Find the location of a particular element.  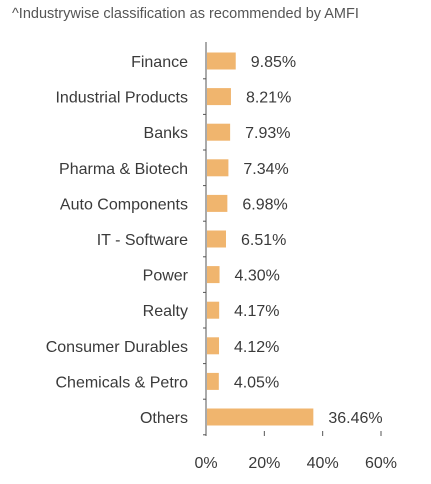

category-label: Realty is located at coordinates (165, 311).